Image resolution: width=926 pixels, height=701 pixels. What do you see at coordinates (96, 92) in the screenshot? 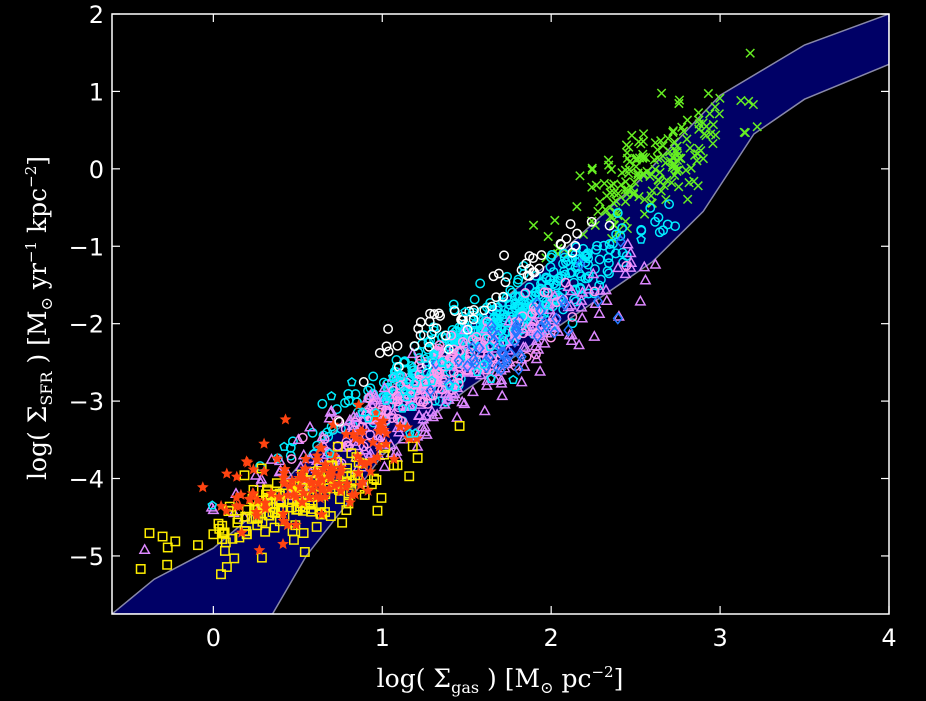
I see `y-tick-label: 1` at bounding box center [96, 92].